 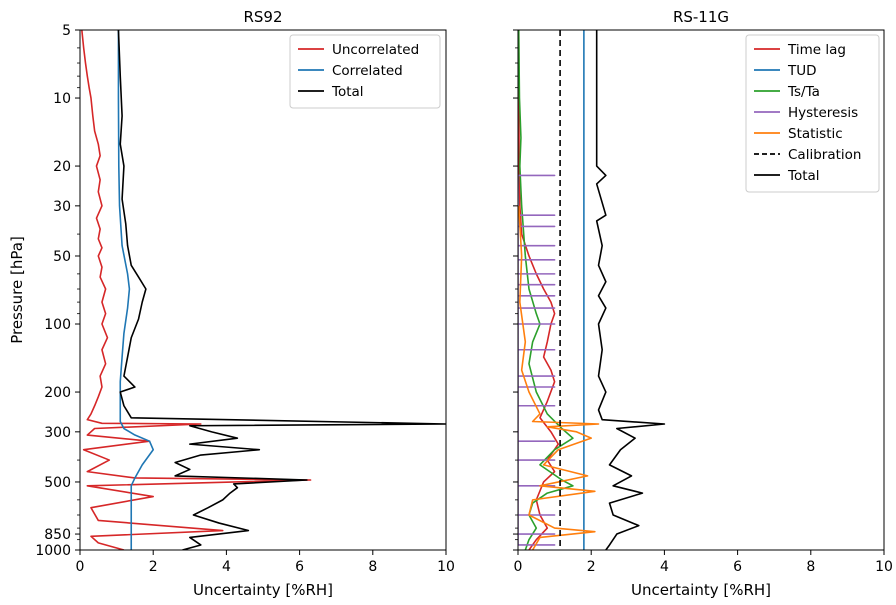 What do you see at coordinates (701, 17) in the screenshot?
I see `panel-title: RS-11G` at bounding box center [701, 17].